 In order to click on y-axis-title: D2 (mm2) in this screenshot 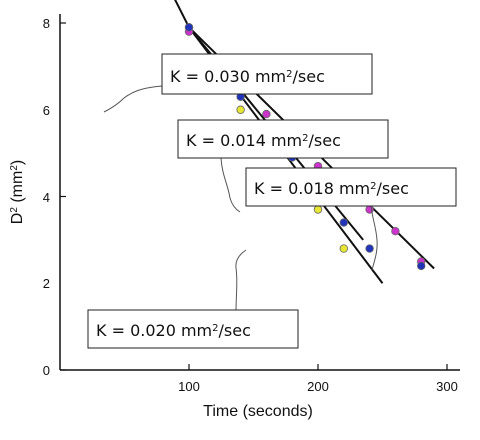, I will do `click(18, 192)`.